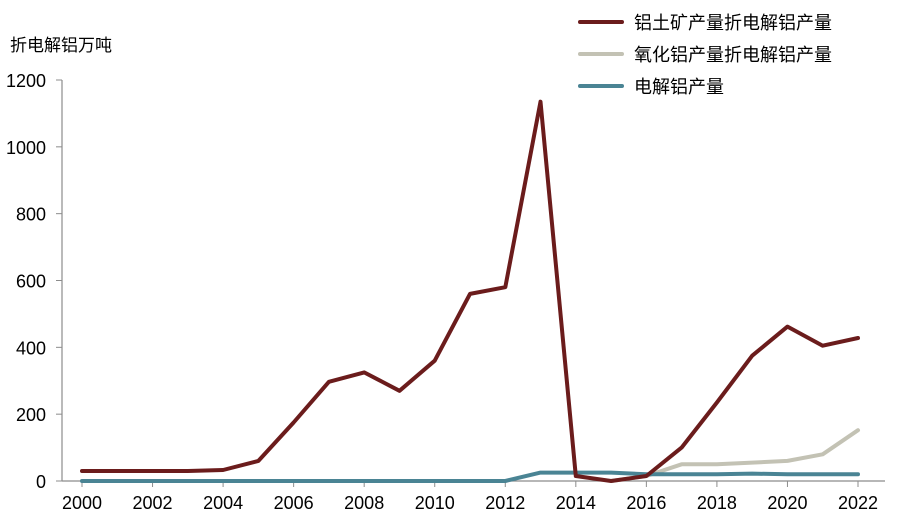  What do you see at coordinates (223, 503) in the screenshot?
I see `x-tick-label: 2004` at bounding box center [223, 503].